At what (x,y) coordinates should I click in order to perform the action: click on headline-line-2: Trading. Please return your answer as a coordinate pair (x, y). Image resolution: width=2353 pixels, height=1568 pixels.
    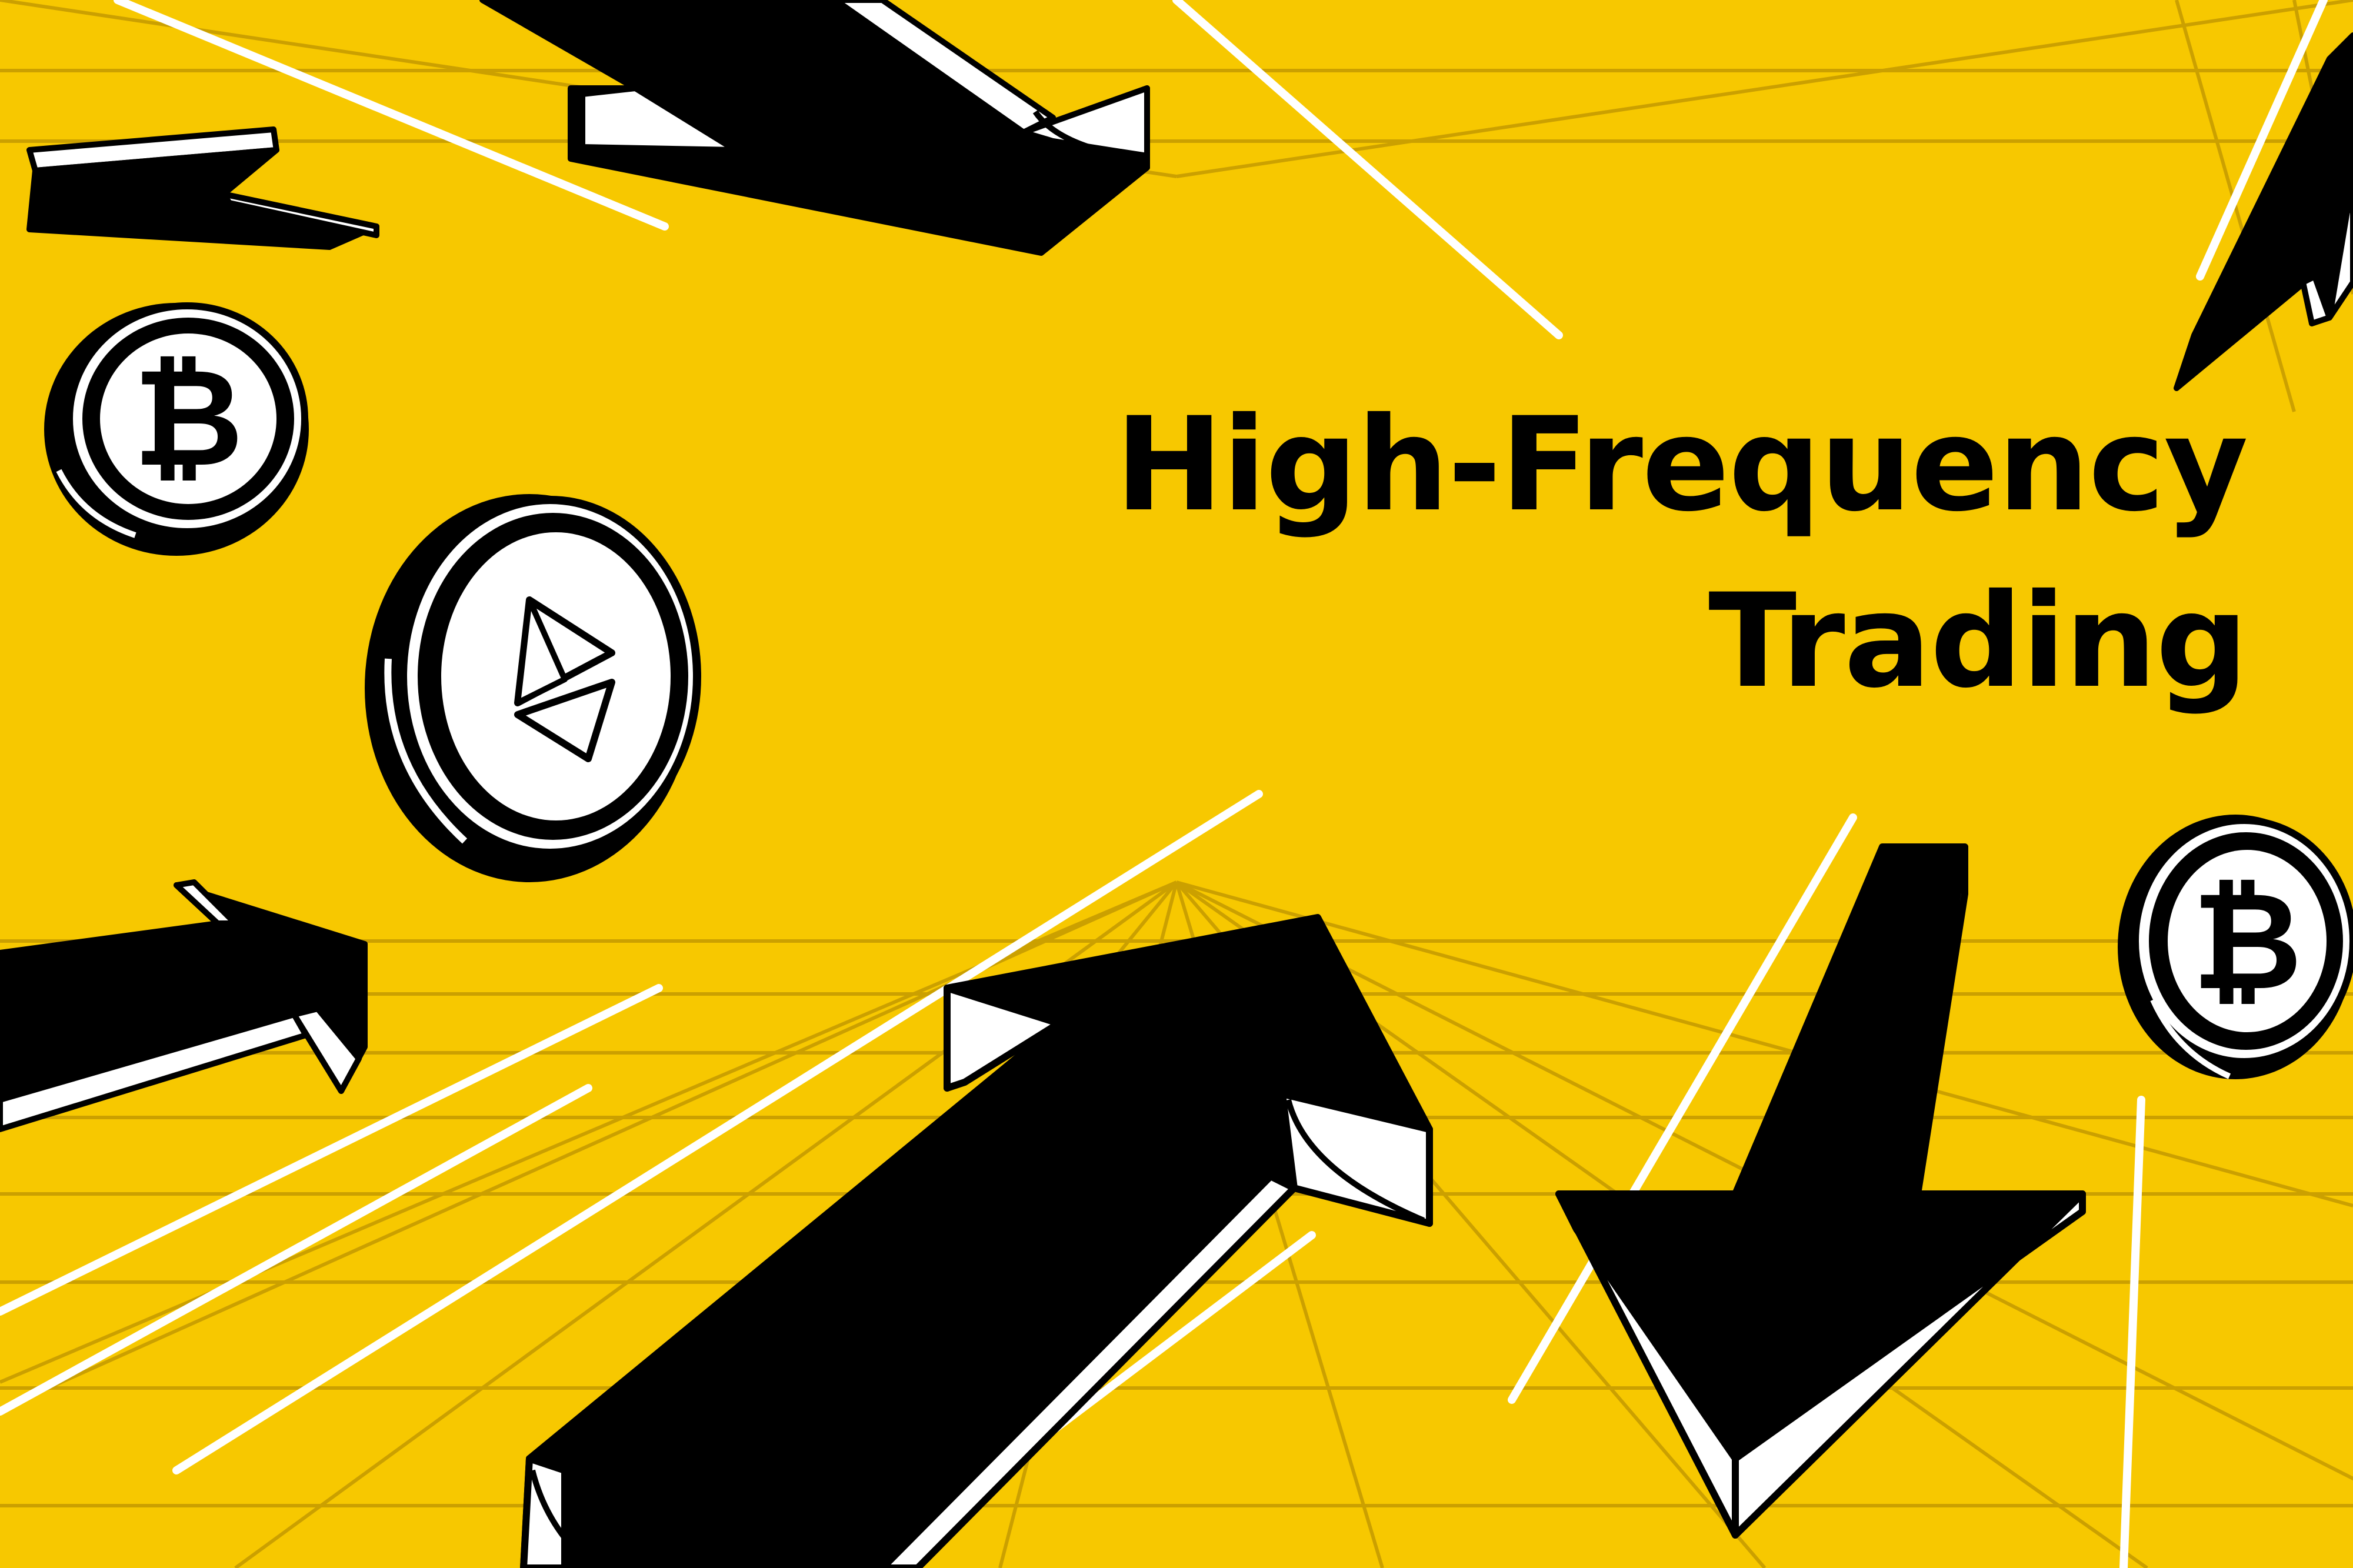
    Looking at the image, I should click on (1978, 641).